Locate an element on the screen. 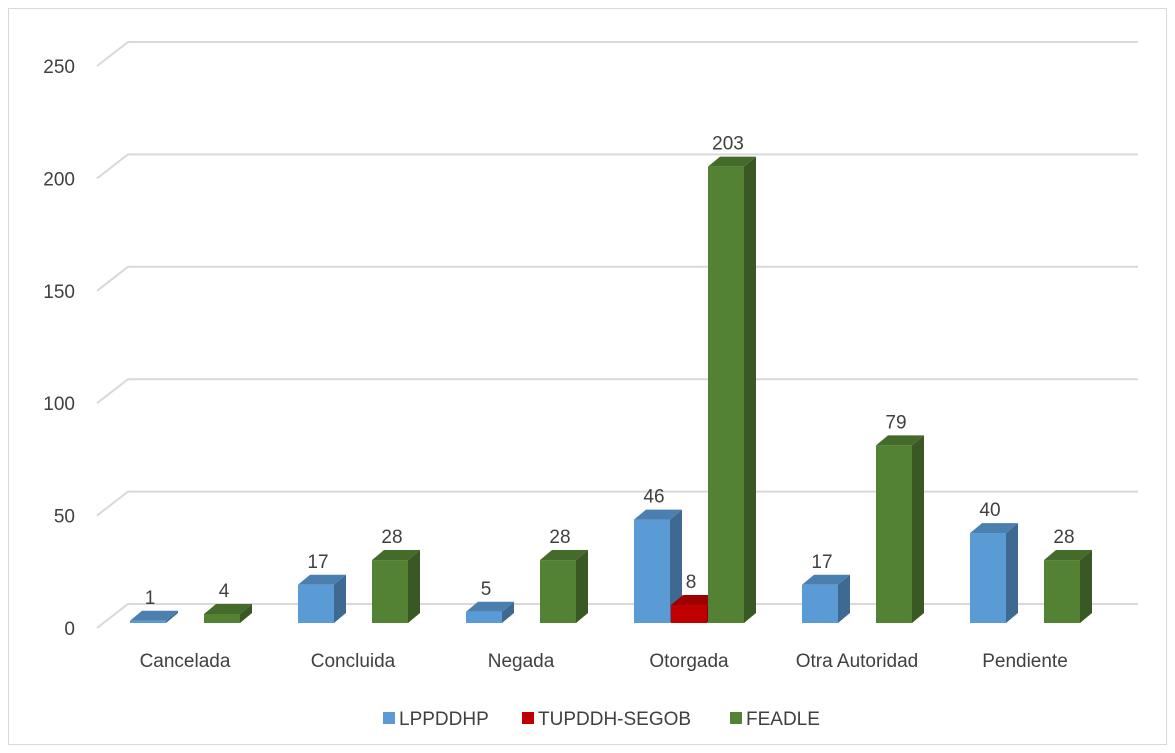  legend-label: TUPDDH-SEGOB is located at coordinates (614, 719).